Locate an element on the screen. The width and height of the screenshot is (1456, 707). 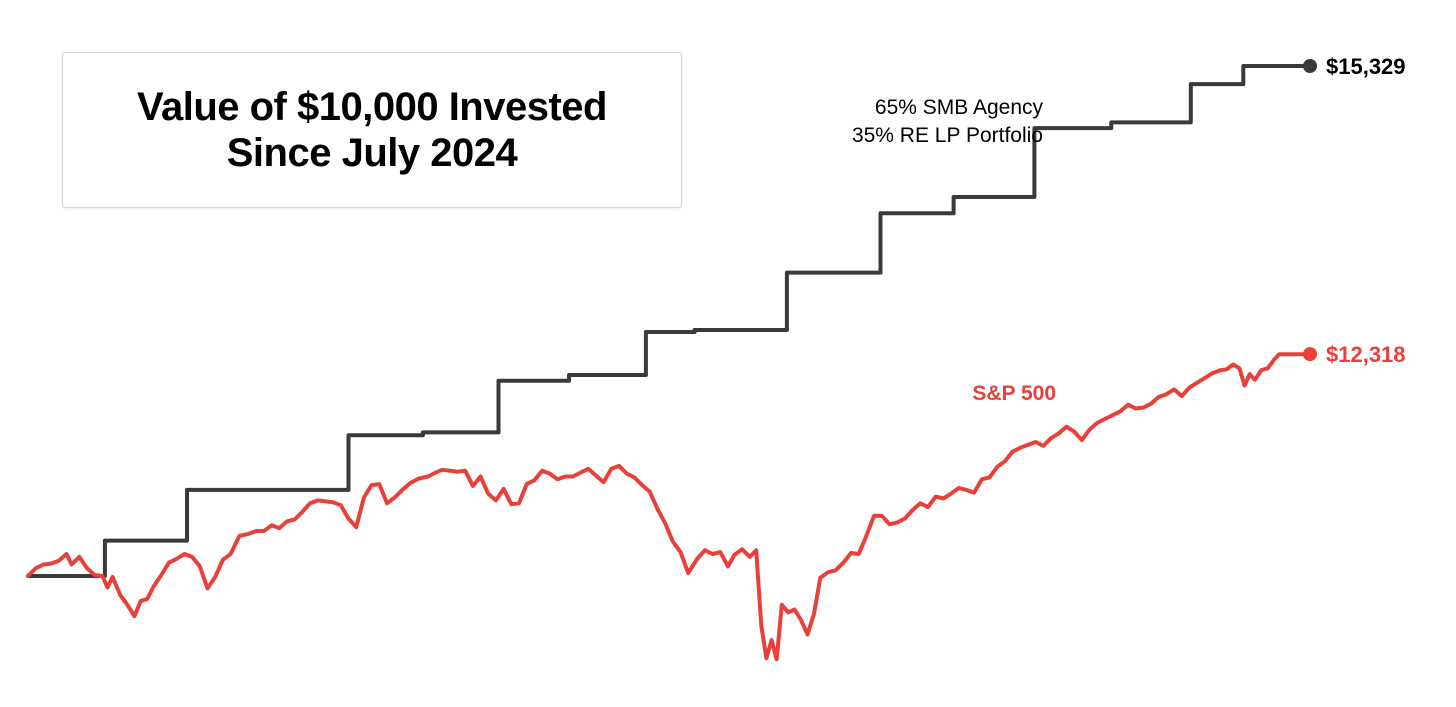
series-name-label-0: 65% SMB Agency 35% RE LP Portfolio is located at coordinates (948, 121).